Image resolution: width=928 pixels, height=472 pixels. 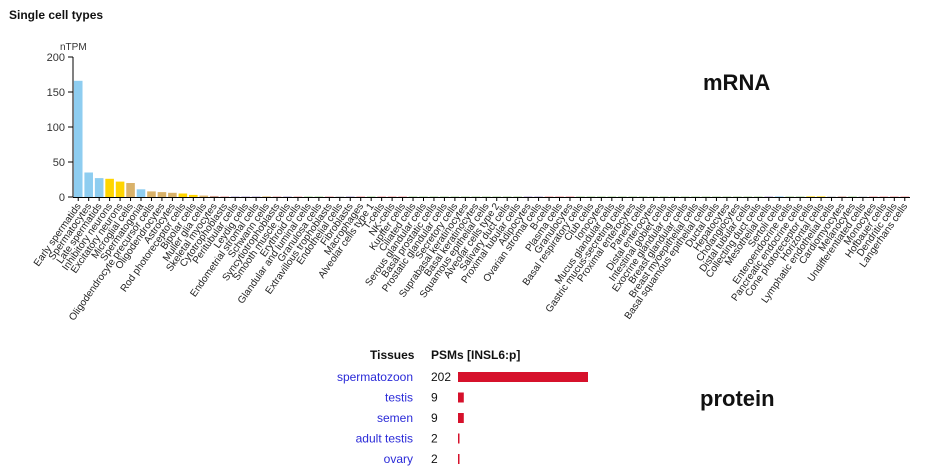 What do you see at coordinates (398, 459) in the screenshot?
I see `tissue-link-ovary: ovary` at bounding box center [398, 459].